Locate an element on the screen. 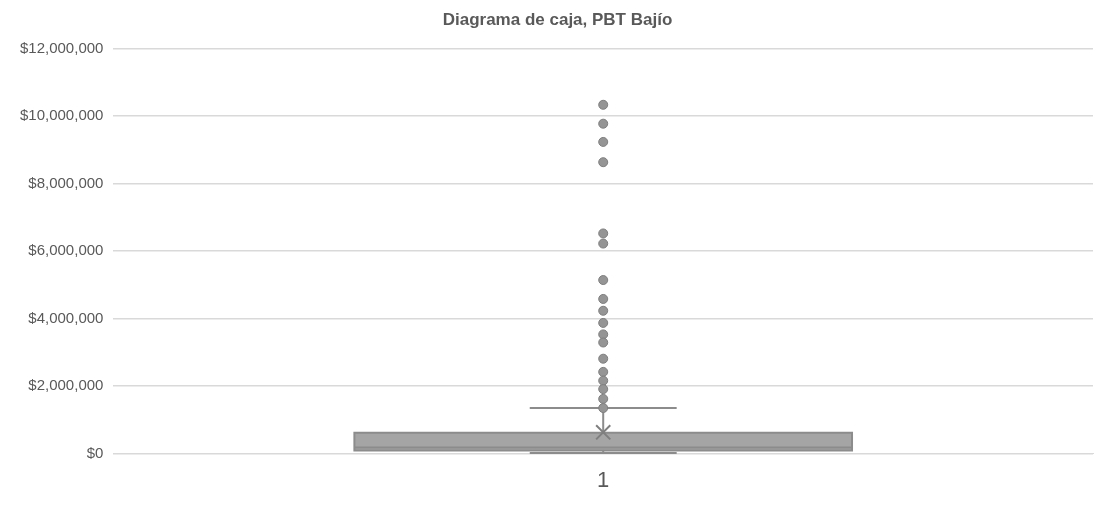 This screenshot has height=518, width=1105. y-tick-label: $10,000,000 is located at coordinates (61, 115).